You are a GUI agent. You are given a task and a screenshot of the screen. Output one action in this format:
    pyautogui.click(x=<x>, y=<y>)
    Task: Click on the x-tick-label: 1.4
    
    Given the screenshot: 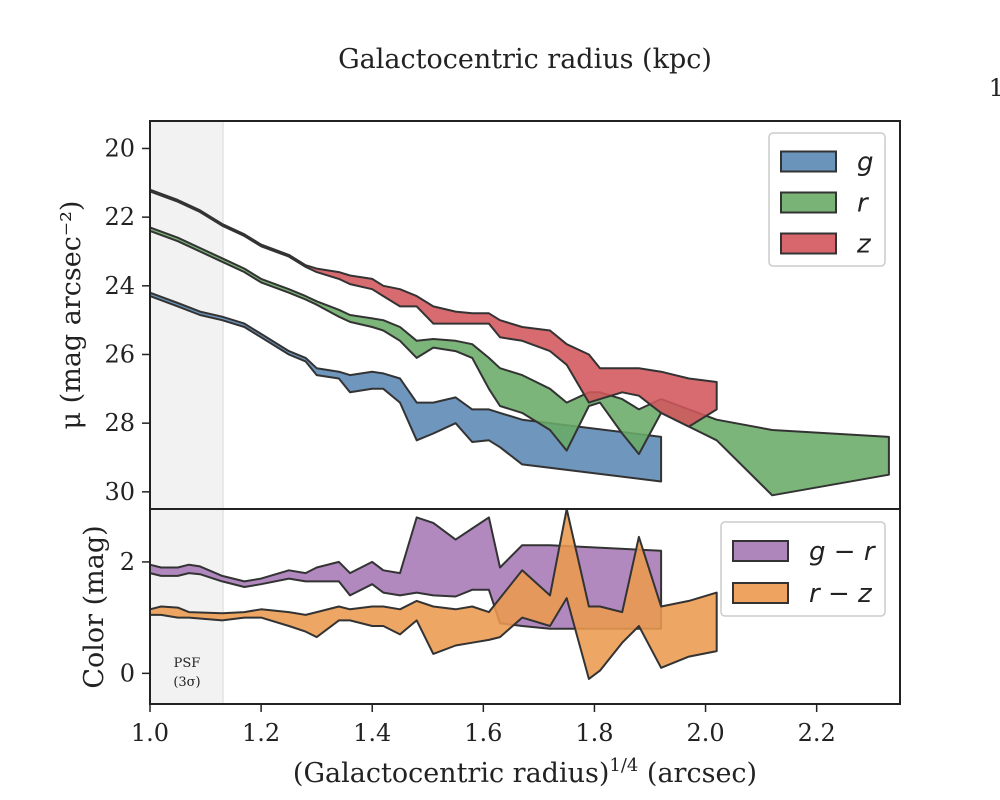 What is the action you would take?
    pyautogui.click(x=372, y=733)
    